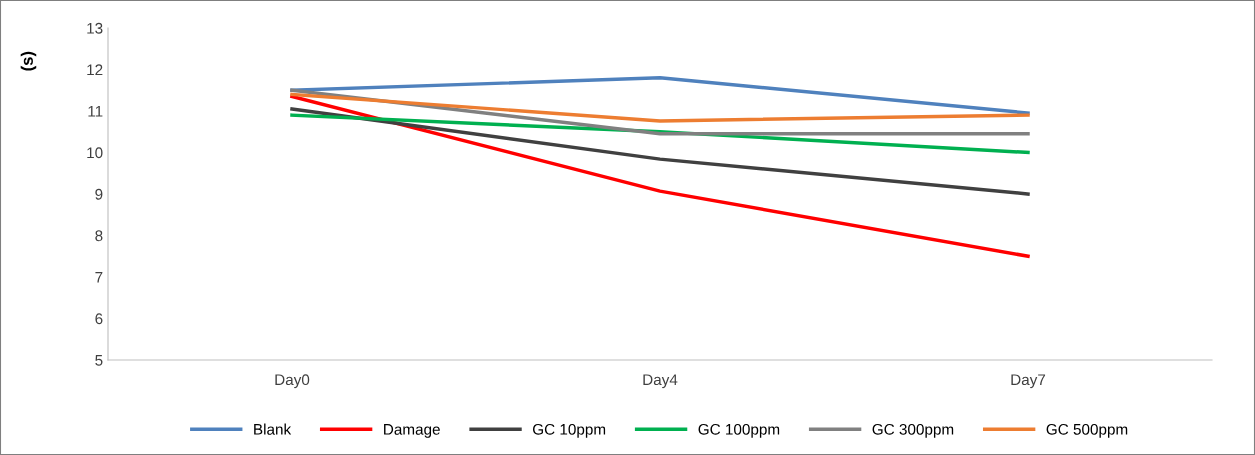 The image size is (1255, 455). I want to click on legend-label: GC 100ppm, so click(739, 430).